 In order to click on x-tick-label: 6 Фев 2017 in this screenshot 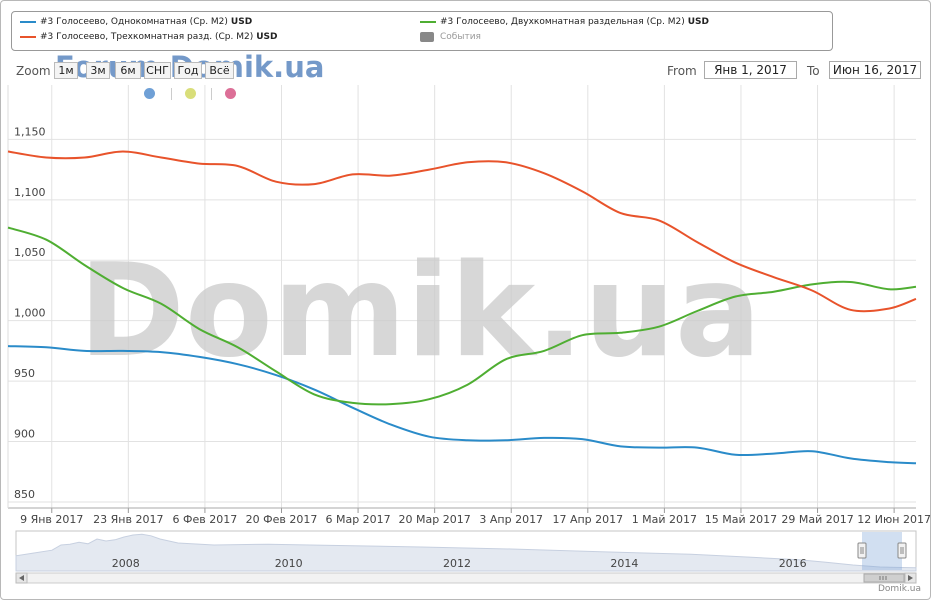, I will do `click(205, 519)`.